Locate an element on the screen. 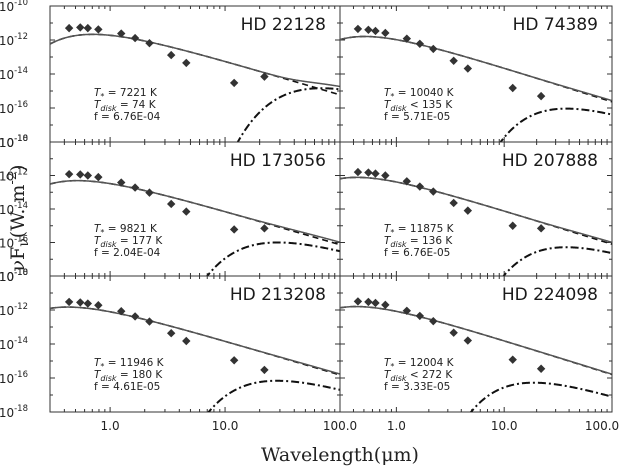 The width and height of the screenshot is (630, 469). disk-temperature: Tdisk = 177 K is located at coordinates (128, 242).